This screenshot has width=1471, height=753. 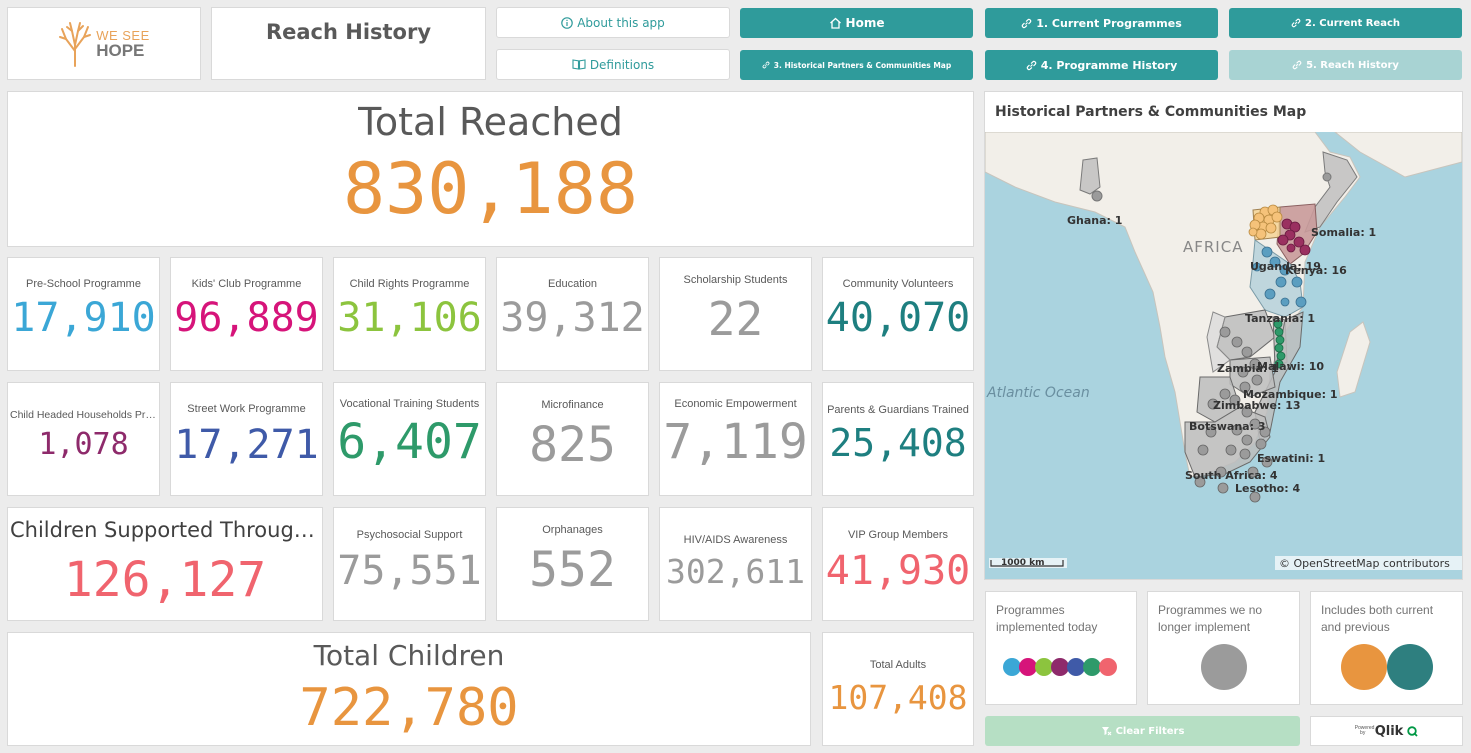 What do you see at coordinates (1109, 23) in the screenshot?
I see `current-programmes-label: 1. Current Programmes` at bounding box center [1109, 23].